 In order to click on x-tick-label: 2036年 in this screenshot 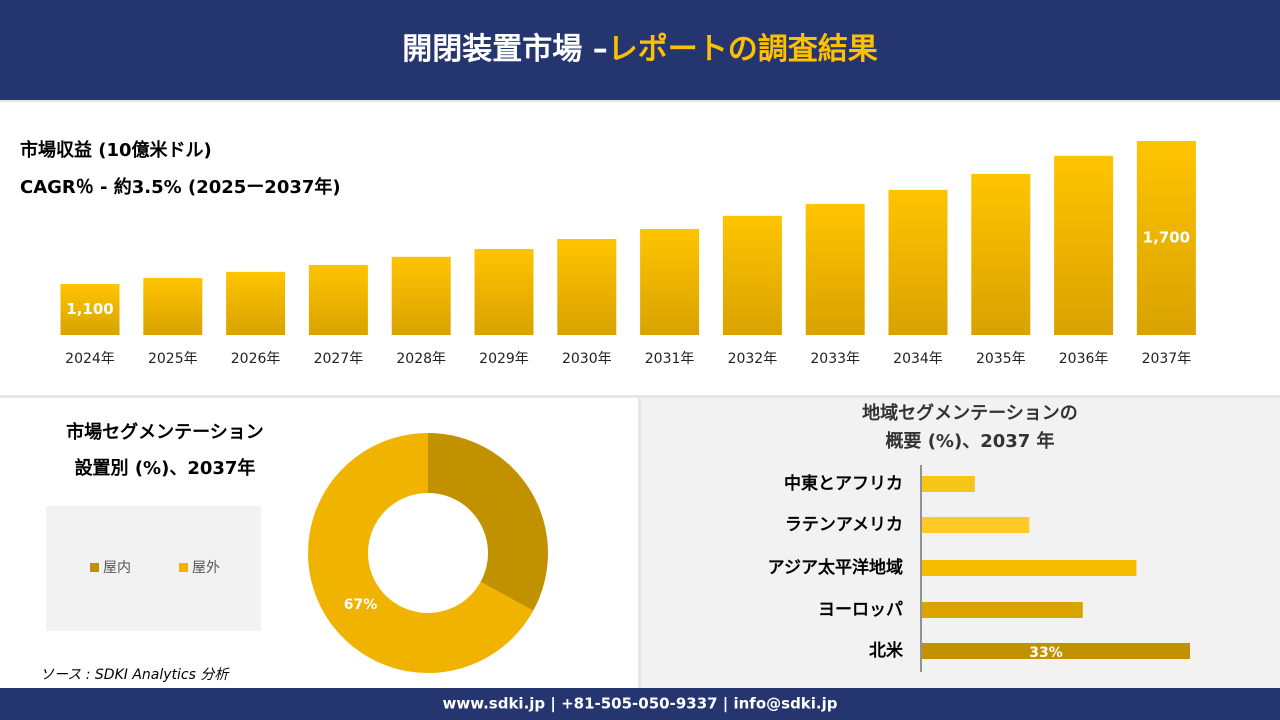, I will do `click(1084, 359)`.